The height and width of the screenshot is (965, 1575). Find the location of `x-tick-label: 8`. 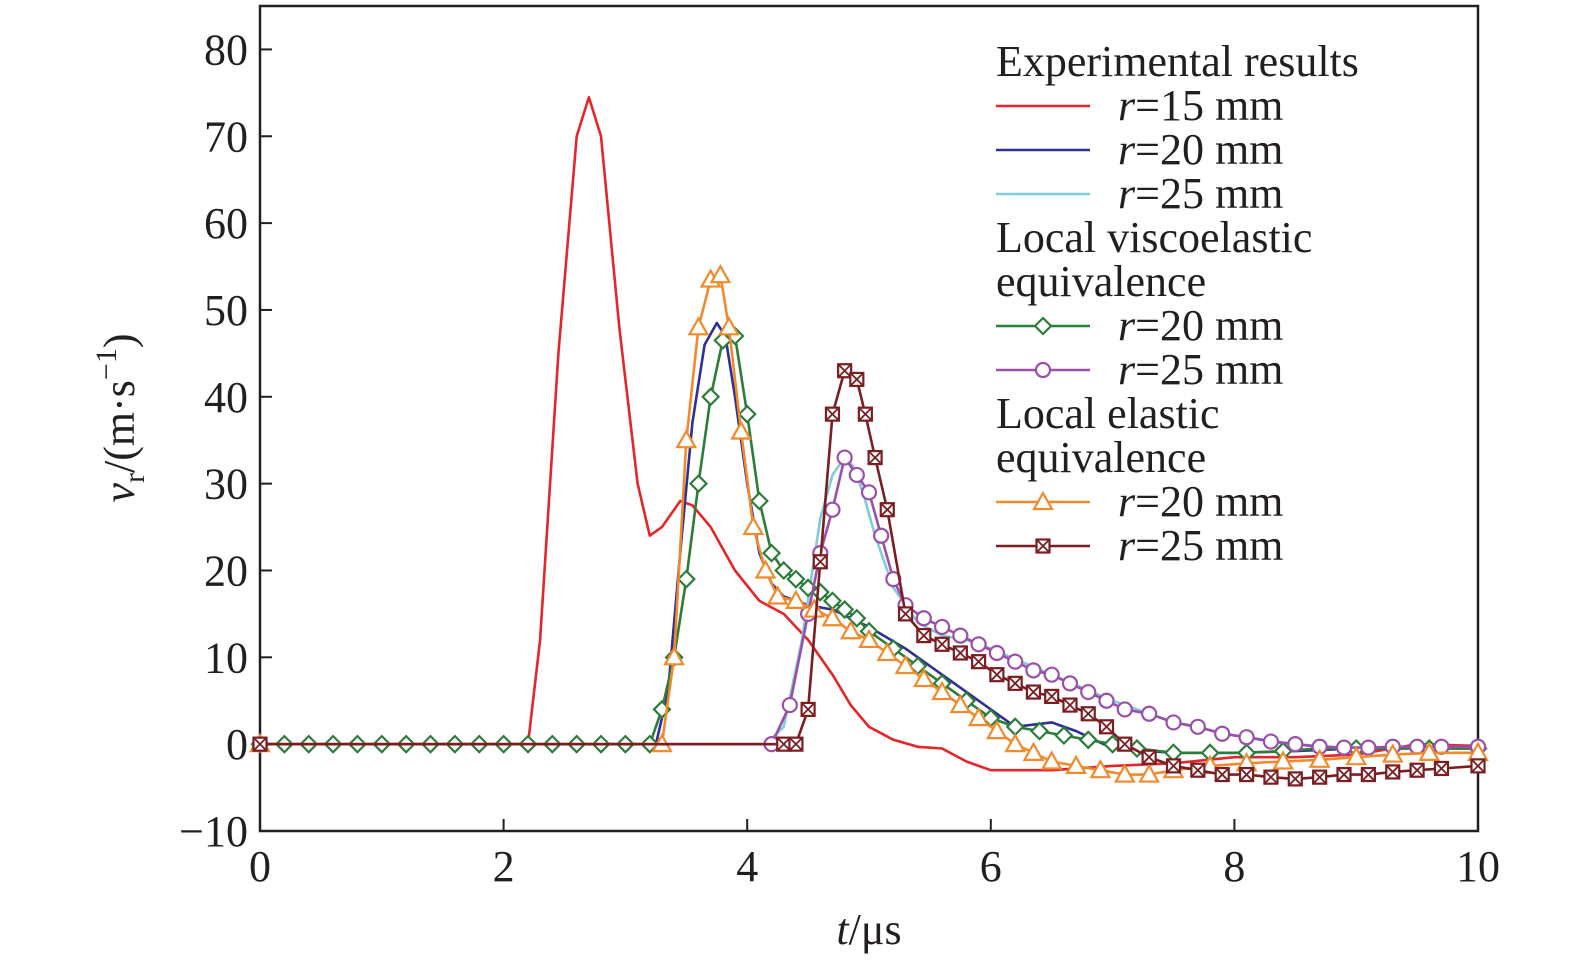

x-tick-label: 8 is located at coordinates (1234, 866).